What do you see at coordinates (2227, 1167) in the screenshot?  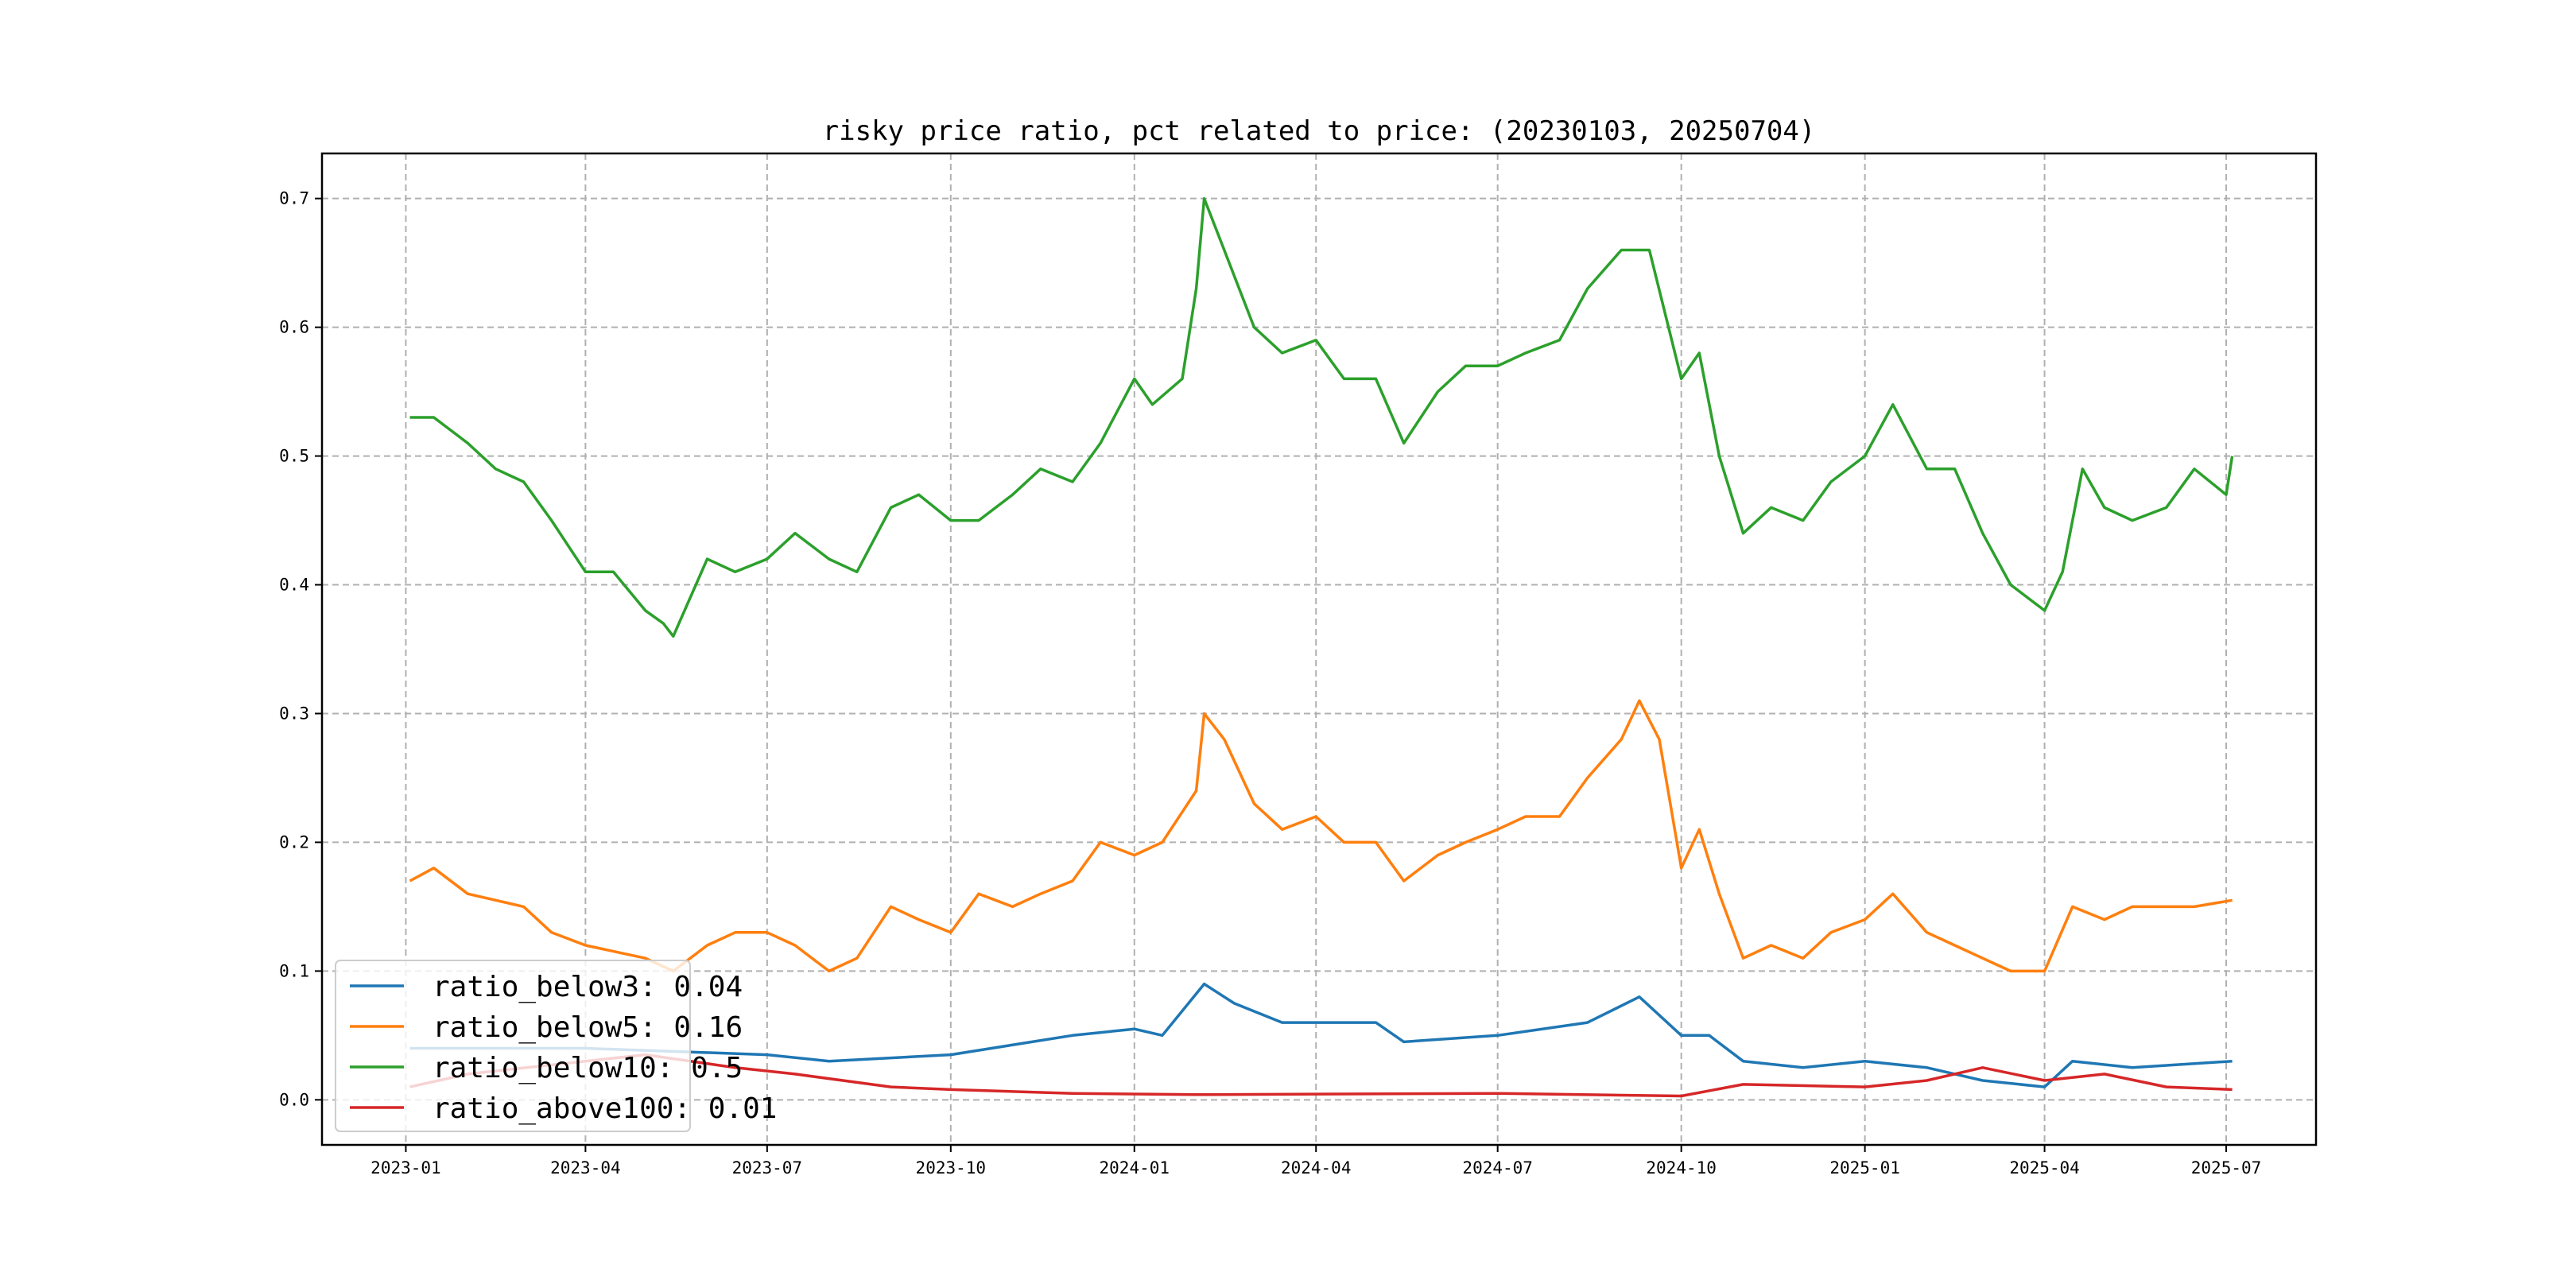 I see `x-tick-label: 2025-07` at bounding box center [2227, 1167].